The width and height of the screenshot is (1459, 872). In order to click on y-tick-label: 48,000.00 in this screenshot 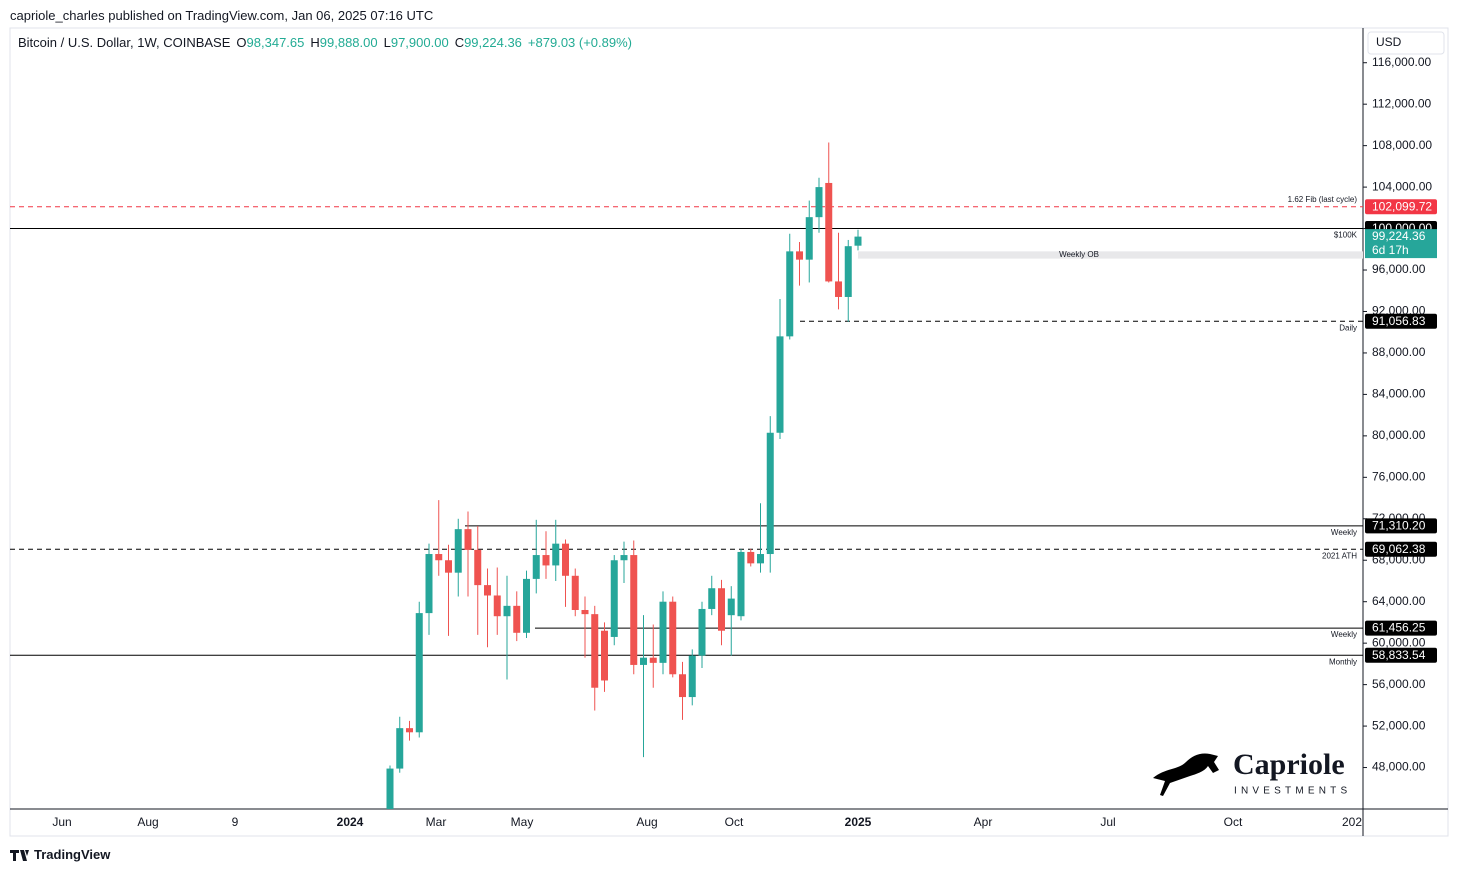, I will do `click(1399, 767)`.